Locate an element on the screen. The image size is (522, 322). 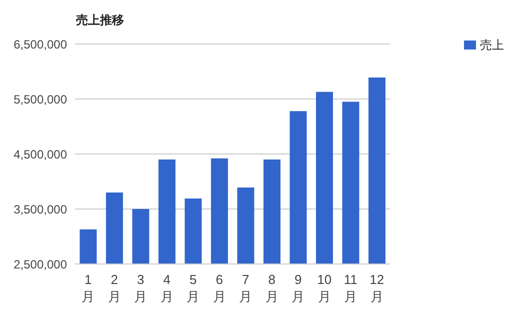
x-tick-label: 2月 is located at coordinates (114, 288).